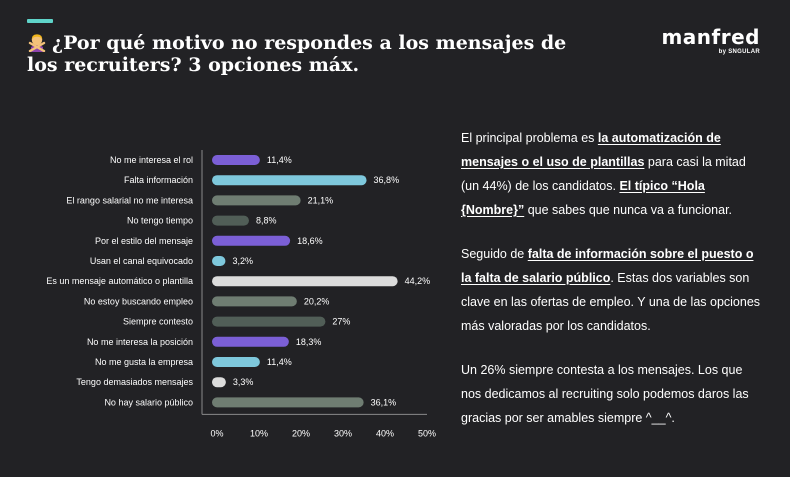 This screenshot has height=477, width=790. Describe the element at coordinates (144, 241) in the screenshot. I see `category-label: Por el estilo del mensaje` at that location.